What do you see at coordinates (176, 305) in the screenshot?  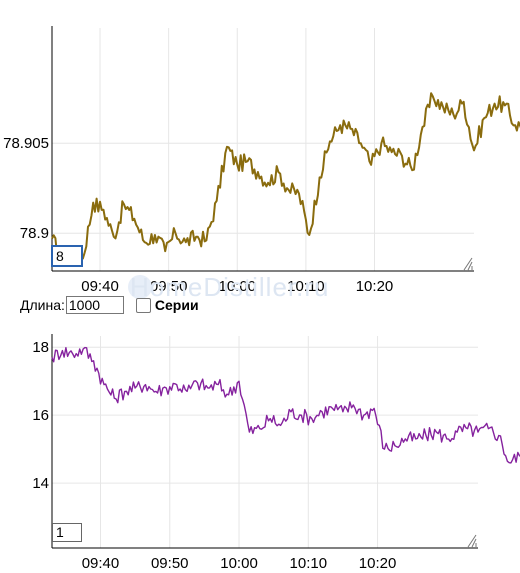 I see `series-label: Серии` at bounding box center [176, 305].